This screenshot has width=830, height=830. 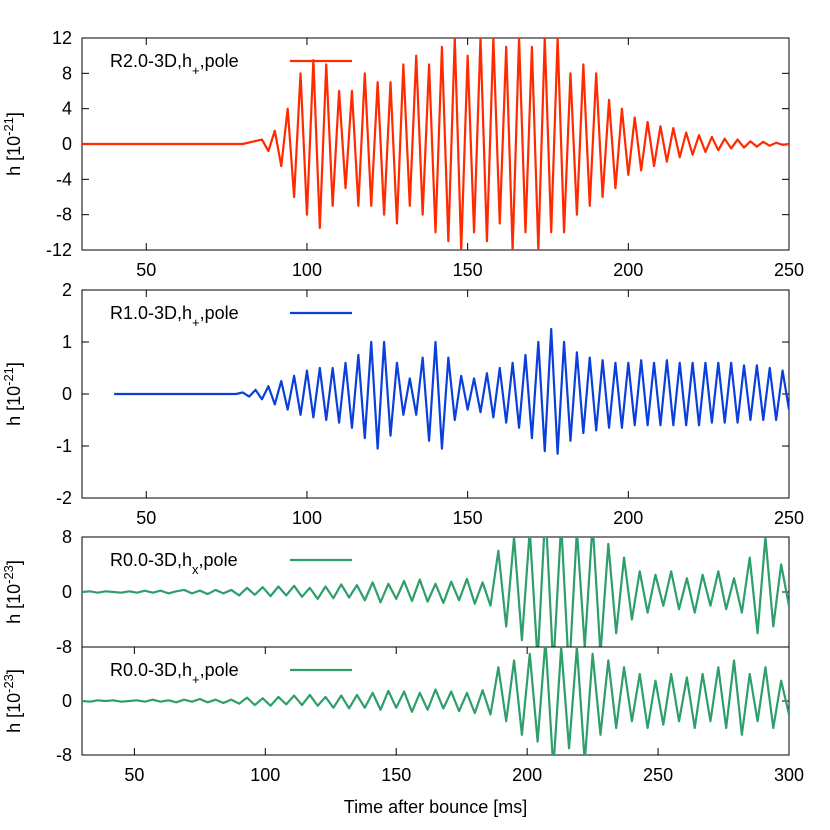 What do you see at coordinates (64, 498) in the screenshot?
I see `y-tick-label: -2` at bounding box center [64, 498].